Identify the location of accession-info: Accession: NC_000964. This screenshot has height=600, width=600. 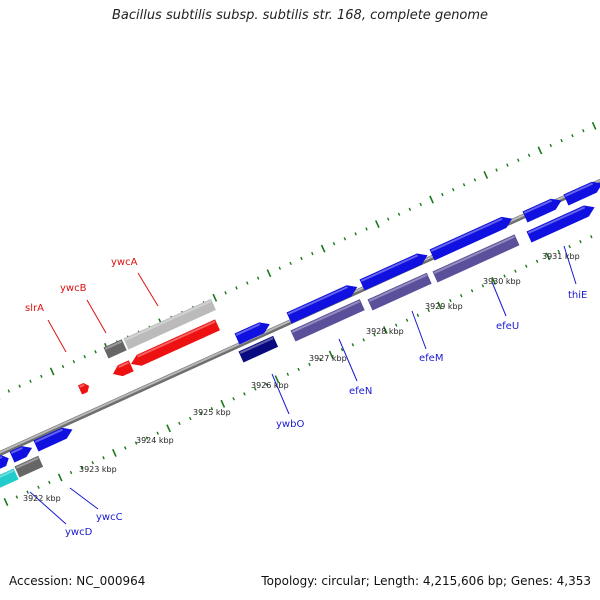
(77, 581).